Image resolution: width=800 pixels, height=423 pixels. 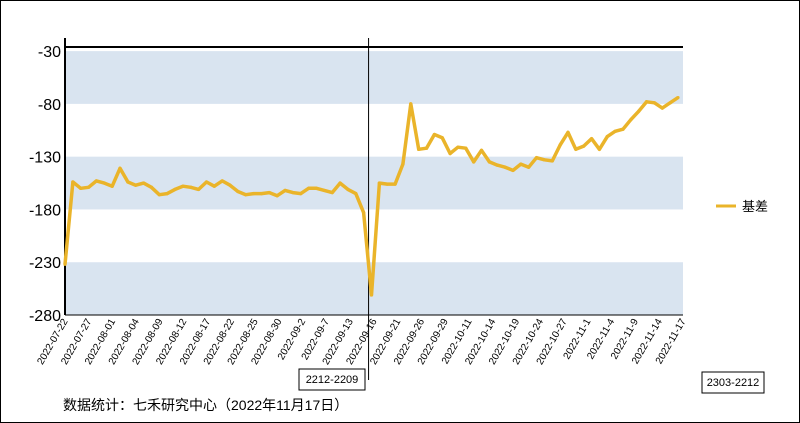 I want to click on contract-label-1: 2212-2209, so click(x=332, y=380).